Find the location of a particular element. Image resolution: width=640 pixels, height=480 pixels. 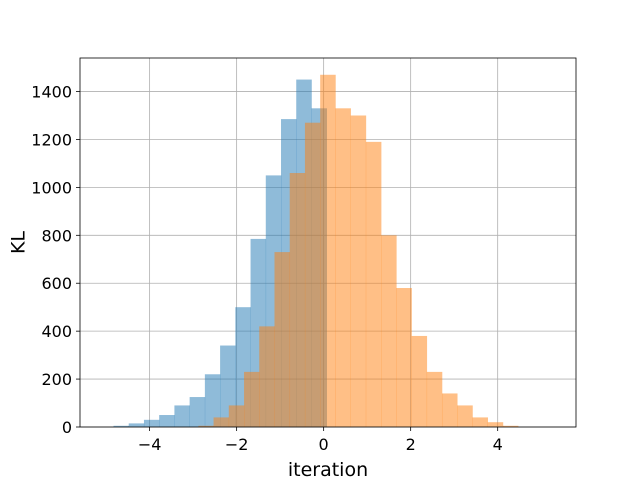

y-tick-label: 600 is located at coordinates (56, 283).